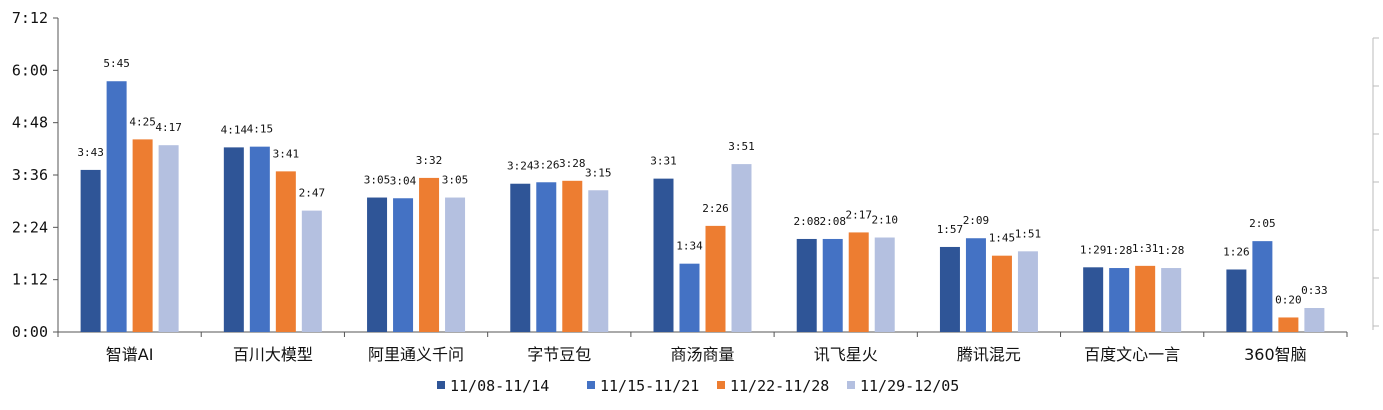  Describe the element at coordinates (30, 227) in the screenshot. I see `y-tick-label: 2:24` at that location.